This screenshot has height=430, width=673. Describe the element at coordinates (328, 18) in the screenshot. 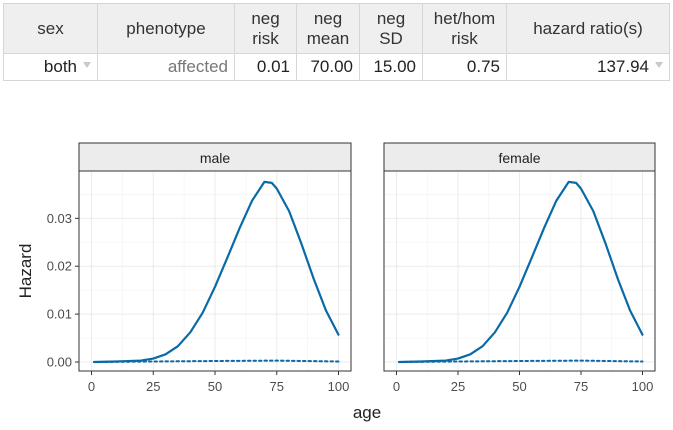

I see `header-neg-mean-line1: neg` at that location.